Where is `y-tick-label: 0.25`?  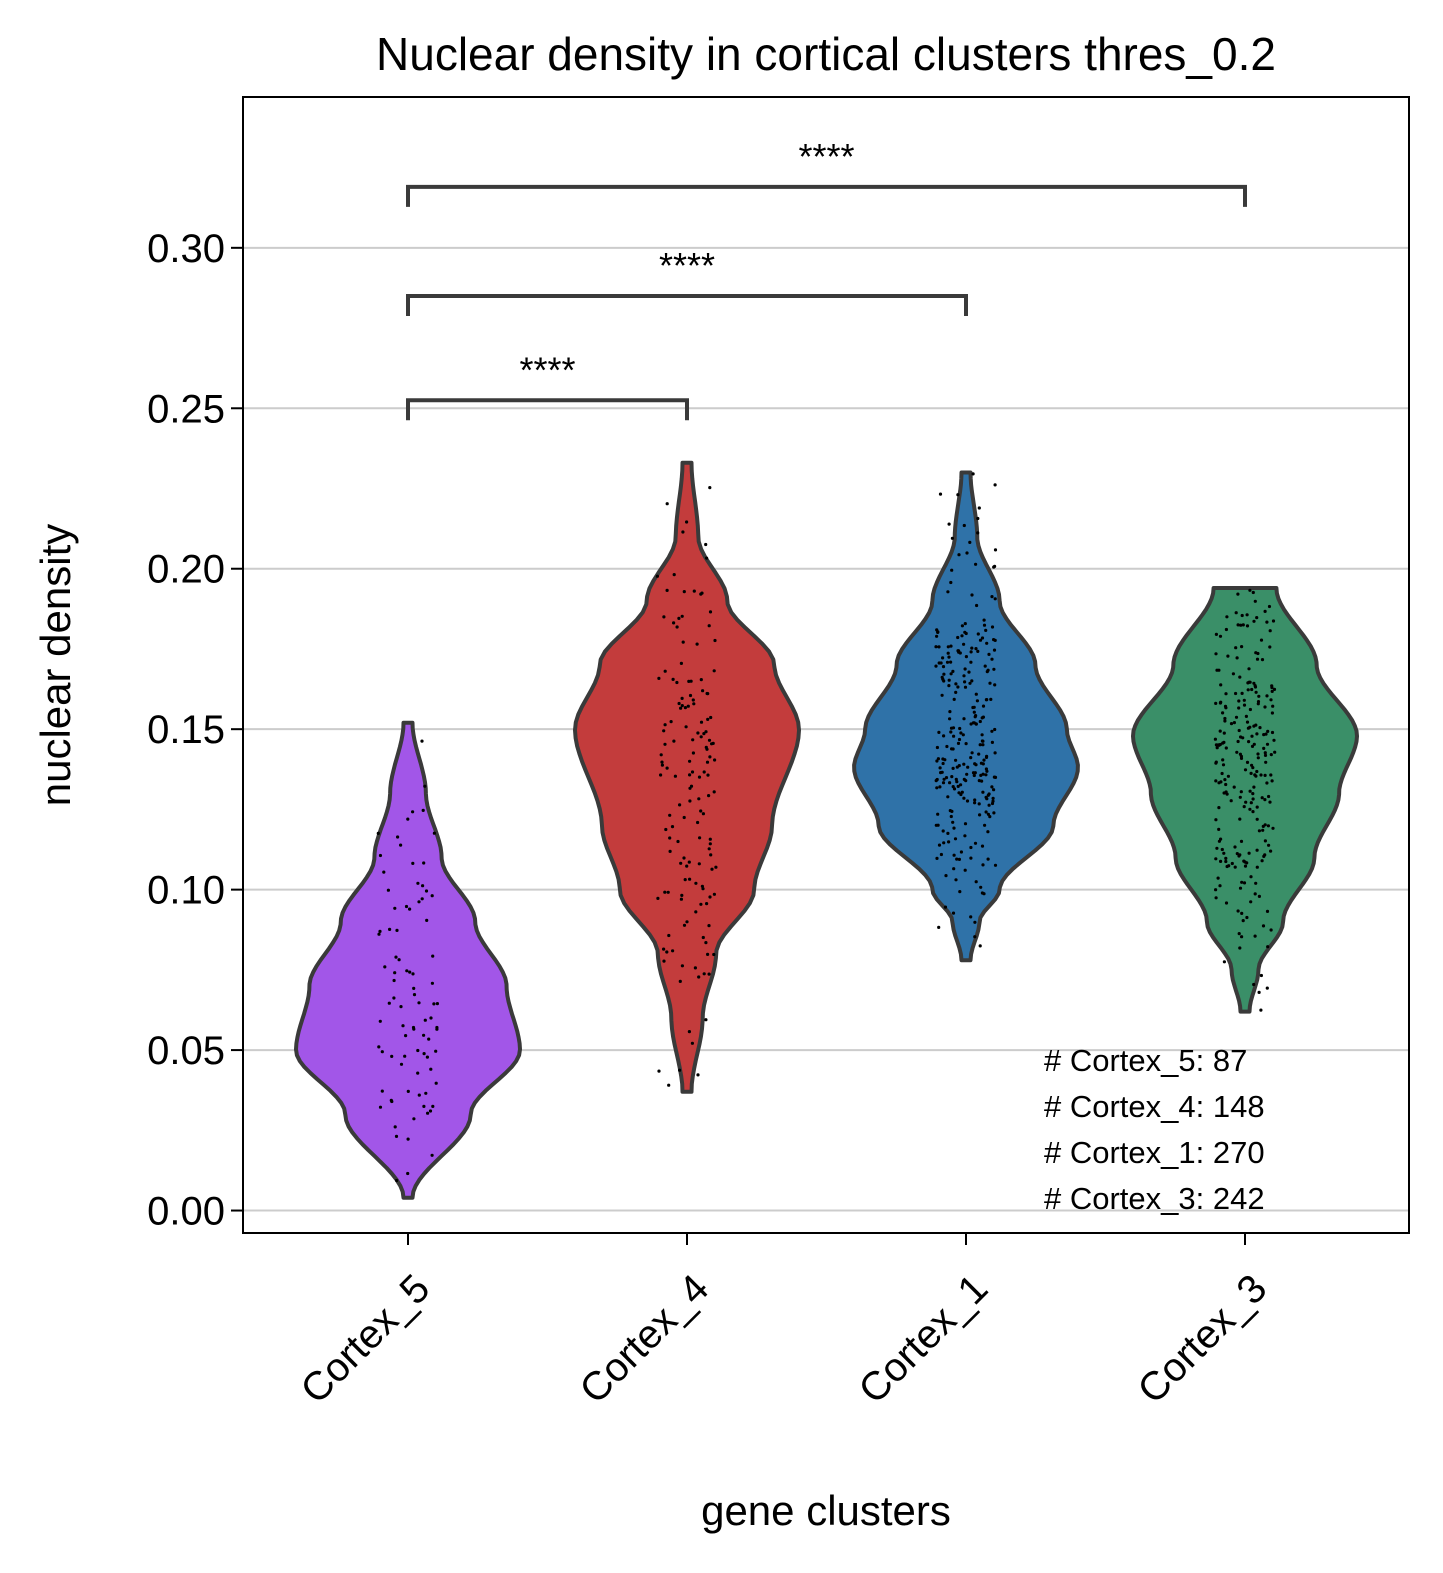
y-tick-label: 0.25 is located at coordinates (186, 409).